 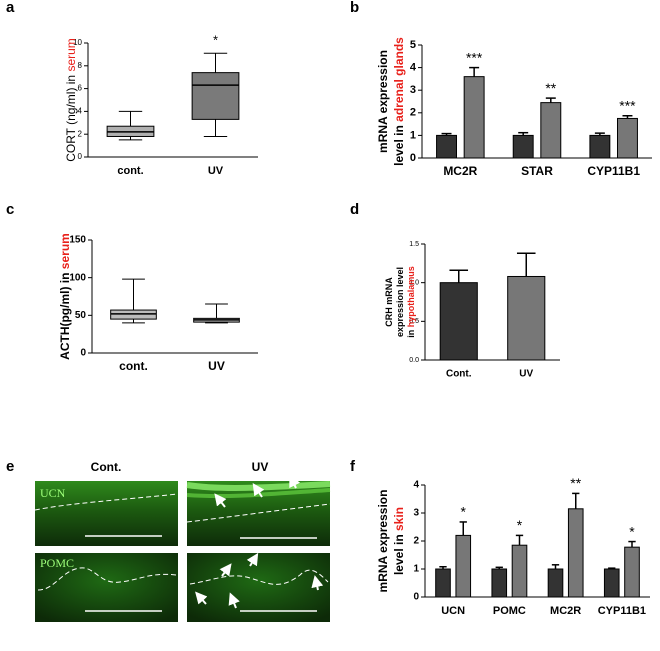 I want to click on panel-letter: d, so click(x=354, y=209).